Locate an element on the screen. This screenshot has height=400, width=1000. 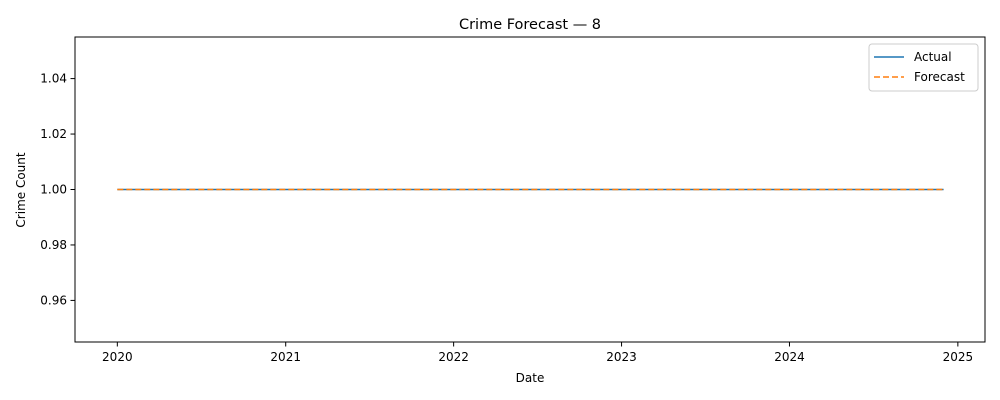
x-tick-label: 2021 is located at coordinates (285, 357).